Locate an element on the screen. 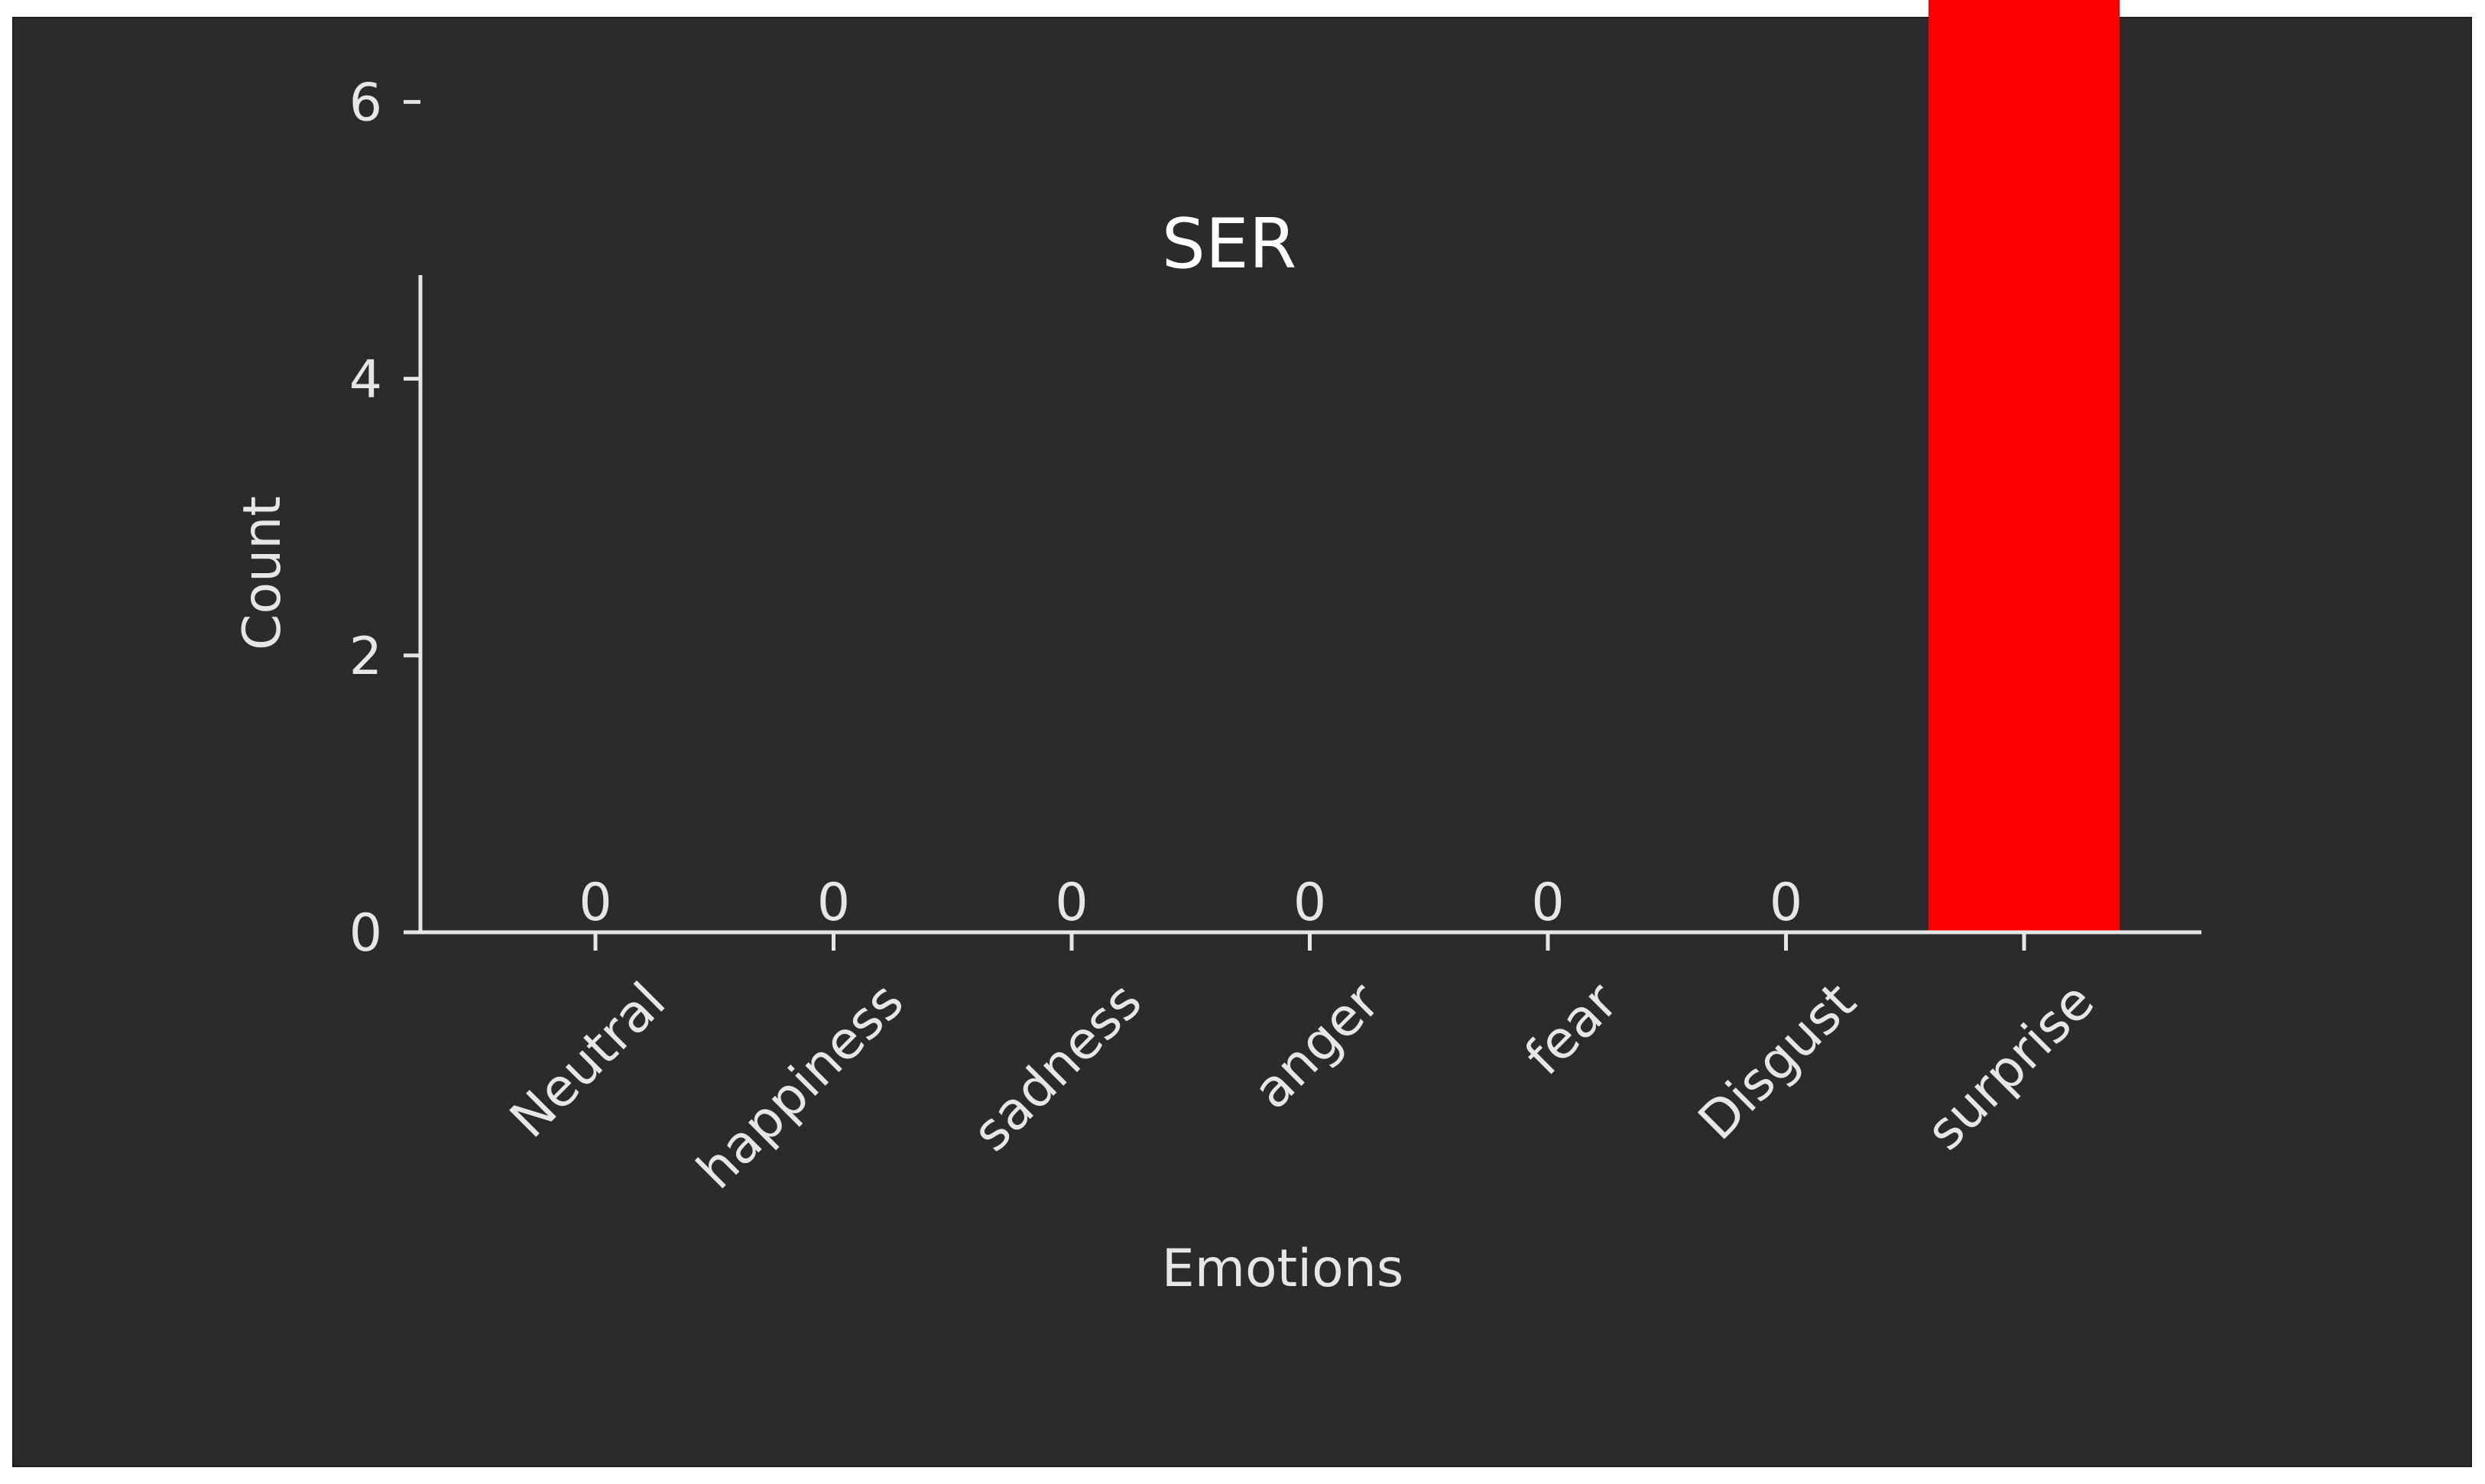  x-tick-label-disgust: Disgust is located at coordinates (1777, 1061).